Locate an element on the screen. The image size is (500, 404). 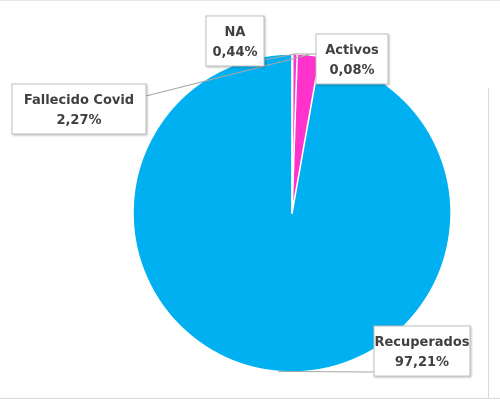
callout-fallecido-value: 2,27% is located at coordinates (78, 120).